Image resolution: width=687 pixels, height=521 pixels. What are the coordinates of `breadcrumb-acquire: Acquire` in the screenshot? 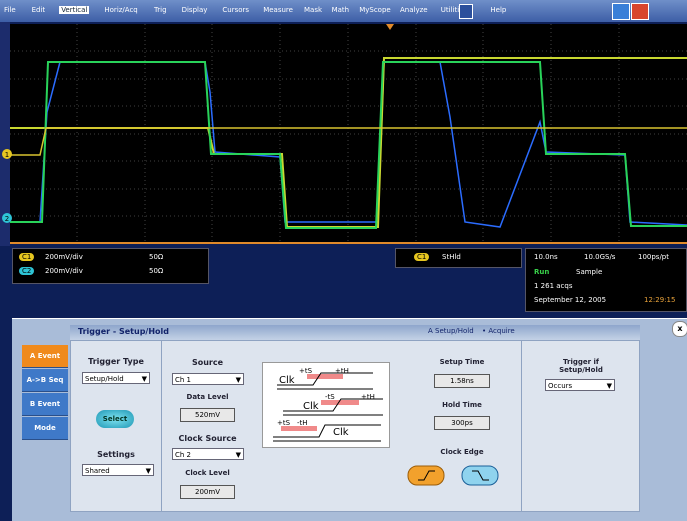 It's located at (501, 331).